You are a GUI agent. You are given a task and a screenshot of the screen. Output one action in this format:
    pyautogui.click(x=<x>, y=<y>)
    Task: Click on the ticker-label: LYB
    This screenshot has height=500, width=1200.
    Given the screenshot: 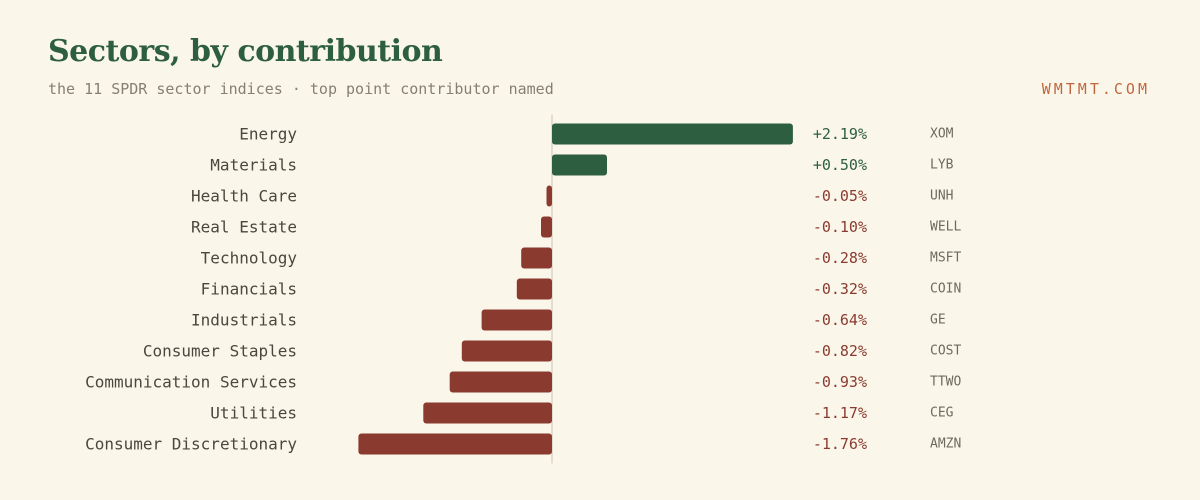 What is the action you would take?
    pyautogui.click(x=942, y=165)
    